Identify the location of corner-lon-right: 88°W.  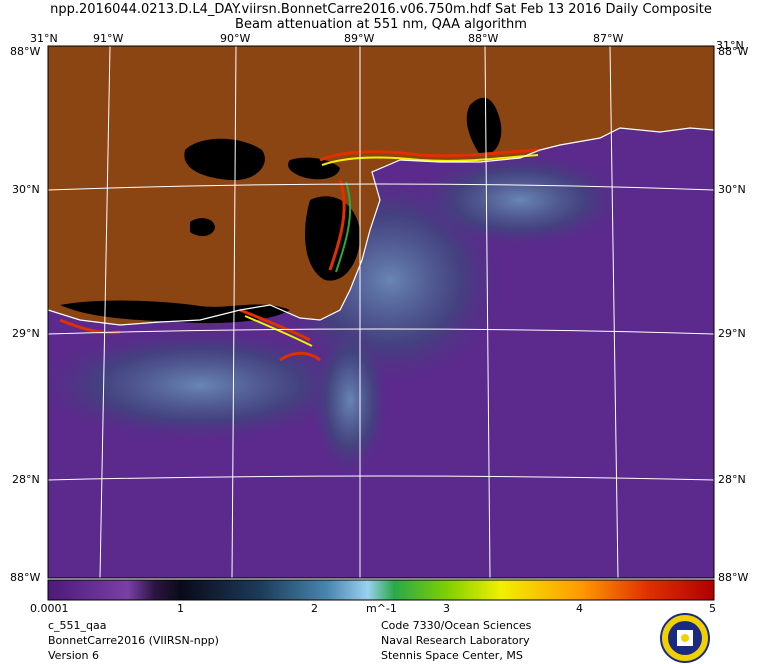
(733, 51).